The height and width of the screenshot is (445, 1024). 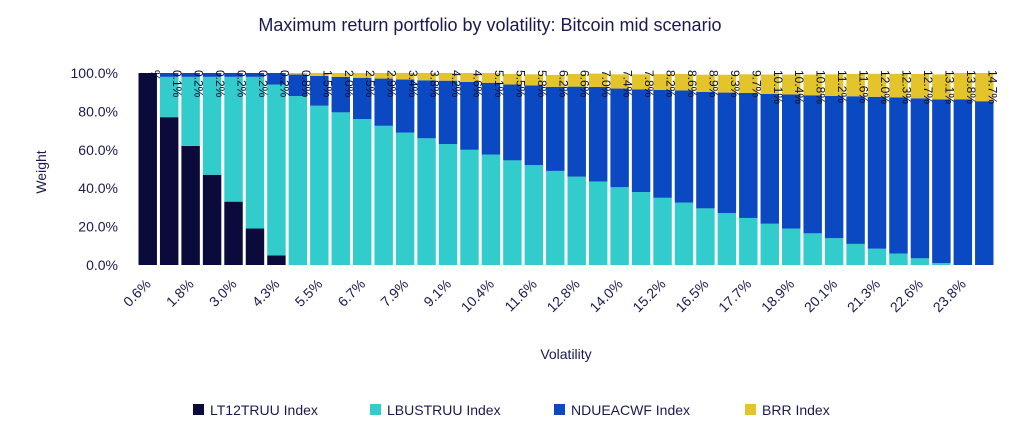 What do you see at coordinates (562, 295) in the screenshot?
I see `x-tick-label: 12.8%` at bounding box center [562, 295].